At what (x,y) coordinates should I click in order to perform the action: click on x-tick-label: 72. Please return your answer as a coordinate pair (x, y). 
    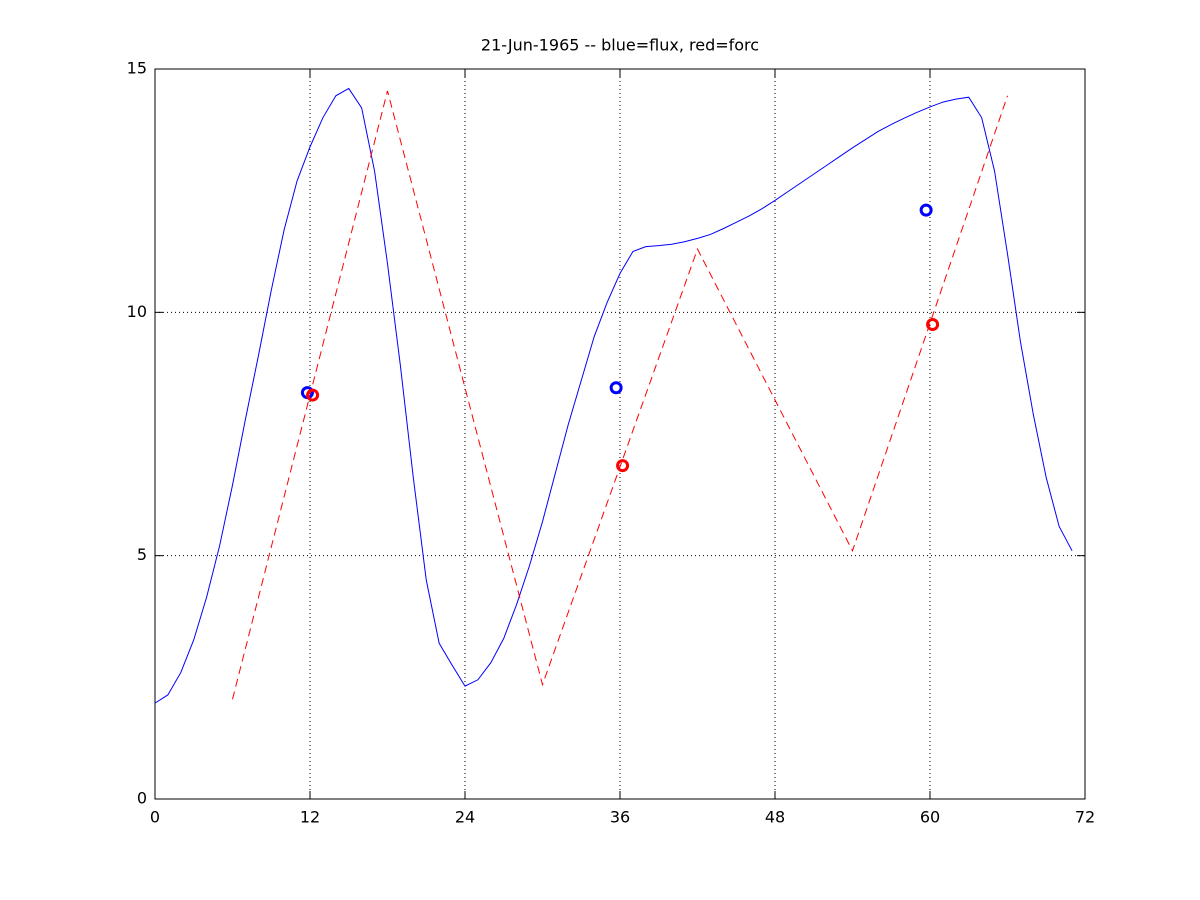
    Looking at the image, I should click on (1085, 817).